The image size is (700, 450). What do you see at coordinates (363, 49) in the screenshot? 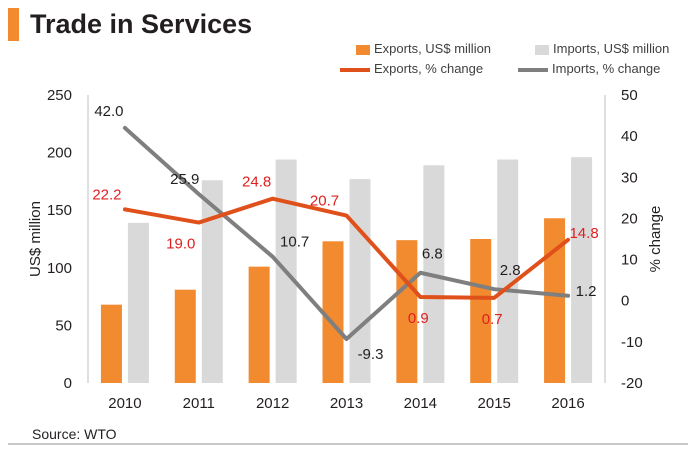
I see `legend-swatch-exports-bar` at bounding box center [363, 49].